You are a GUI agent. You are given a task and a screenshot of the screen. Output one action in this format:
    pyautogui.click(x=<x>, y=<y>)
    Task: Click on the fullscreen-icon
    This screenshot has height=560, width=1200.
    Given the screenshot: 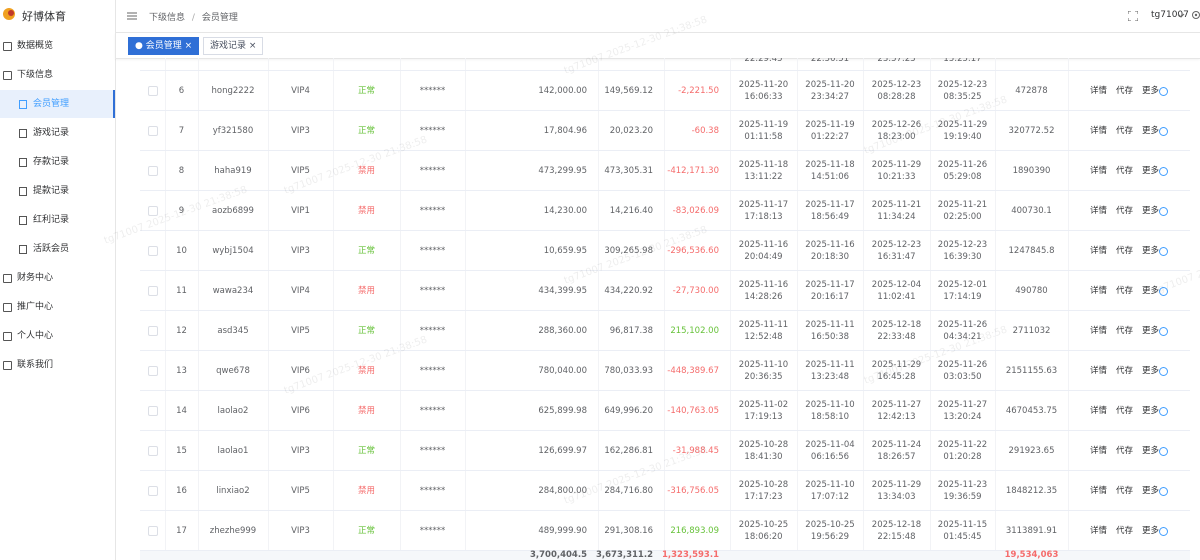 What is the action you would take?
    pyautogui.click(x=1133, y=16)
    